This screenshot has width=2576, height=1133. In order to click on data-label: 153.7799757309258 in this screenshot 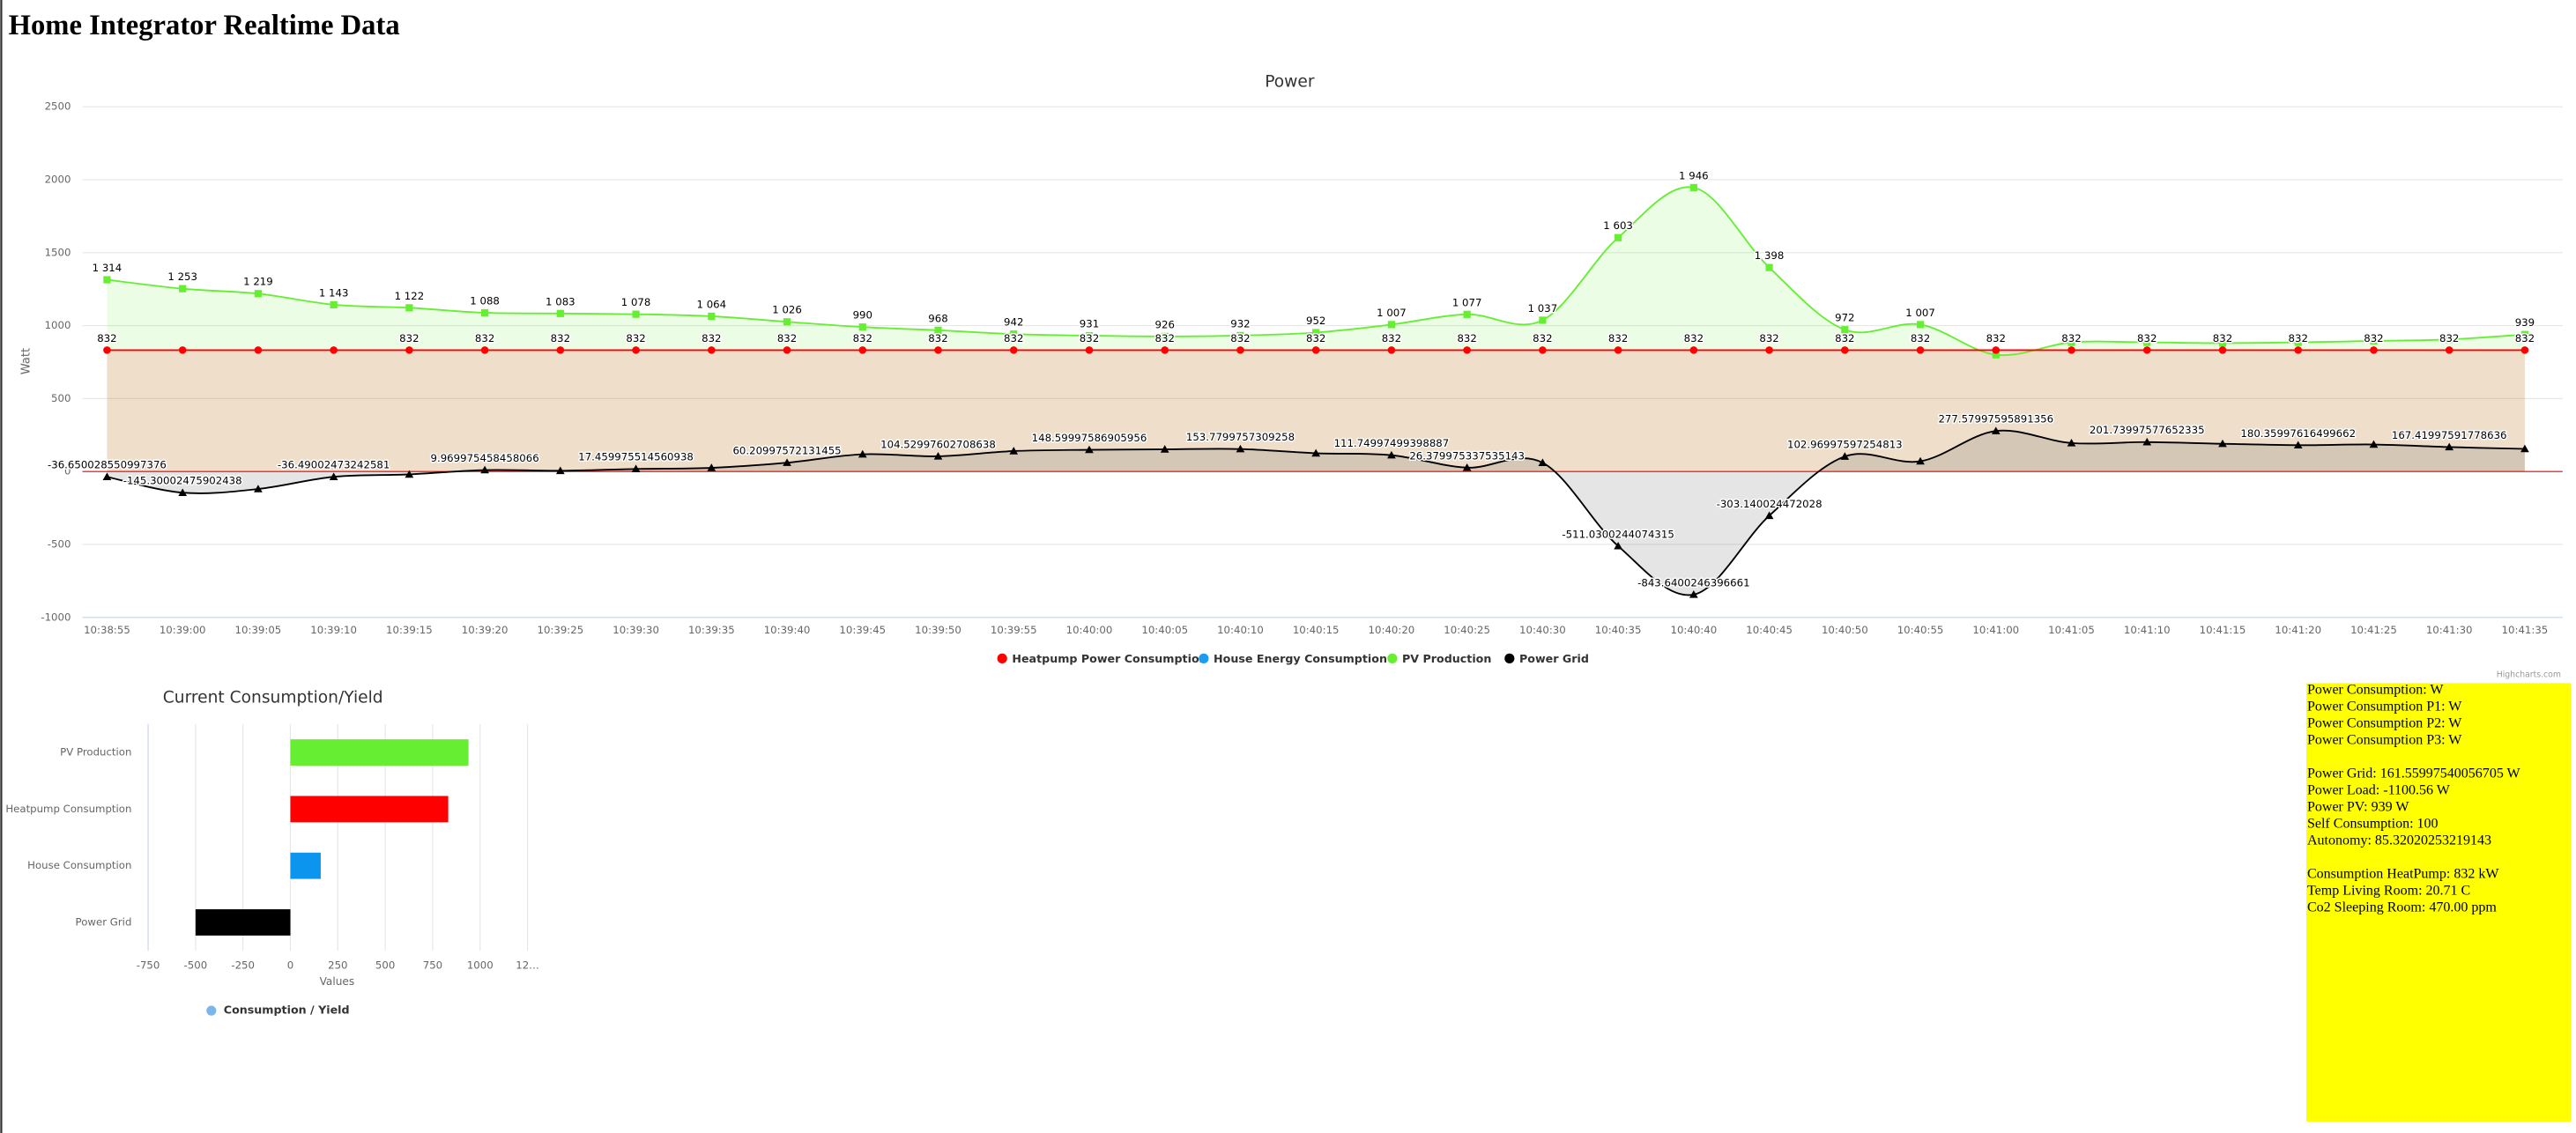, I will do `click(1240, 437)`.